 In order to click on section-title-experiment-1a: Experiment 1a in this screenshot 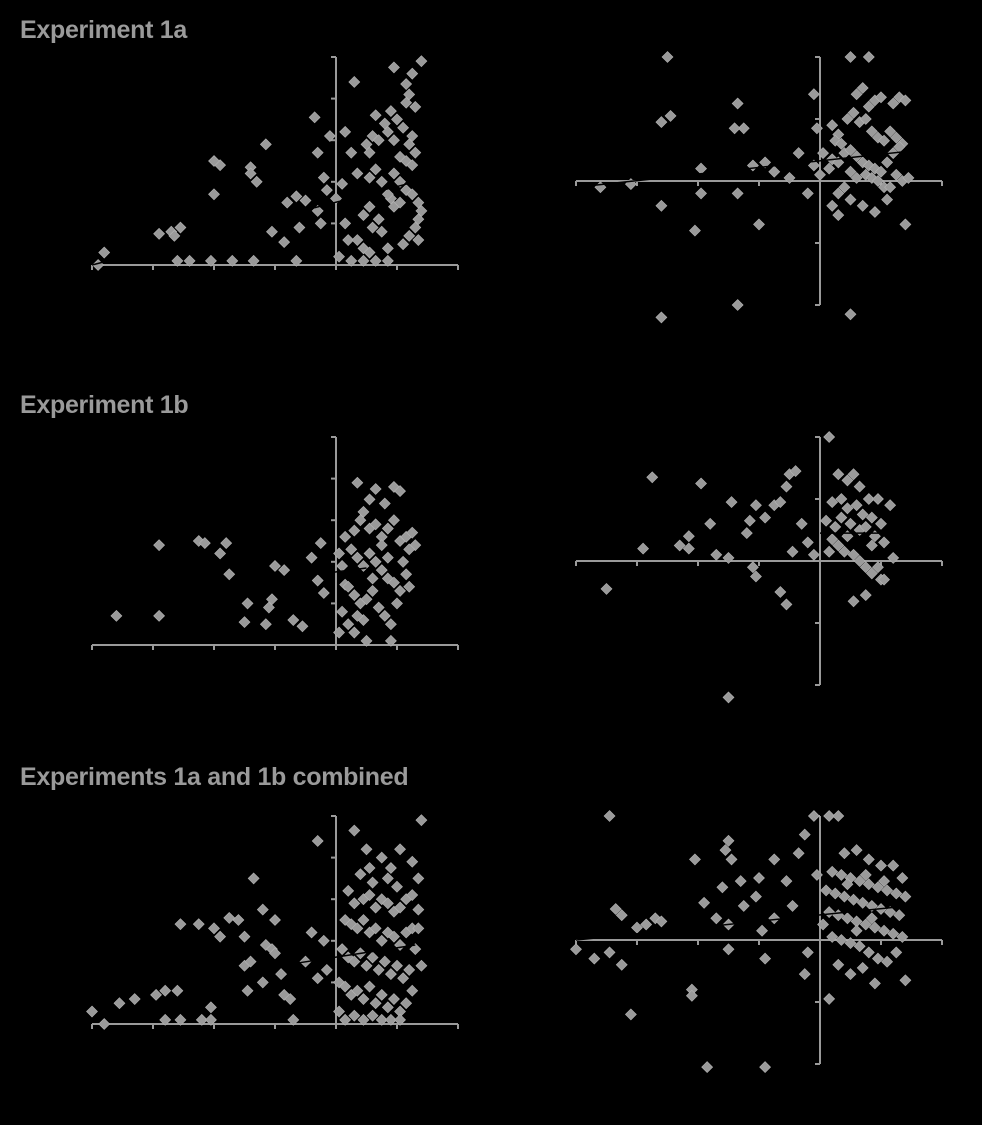, I will do `click(104, 30)`.